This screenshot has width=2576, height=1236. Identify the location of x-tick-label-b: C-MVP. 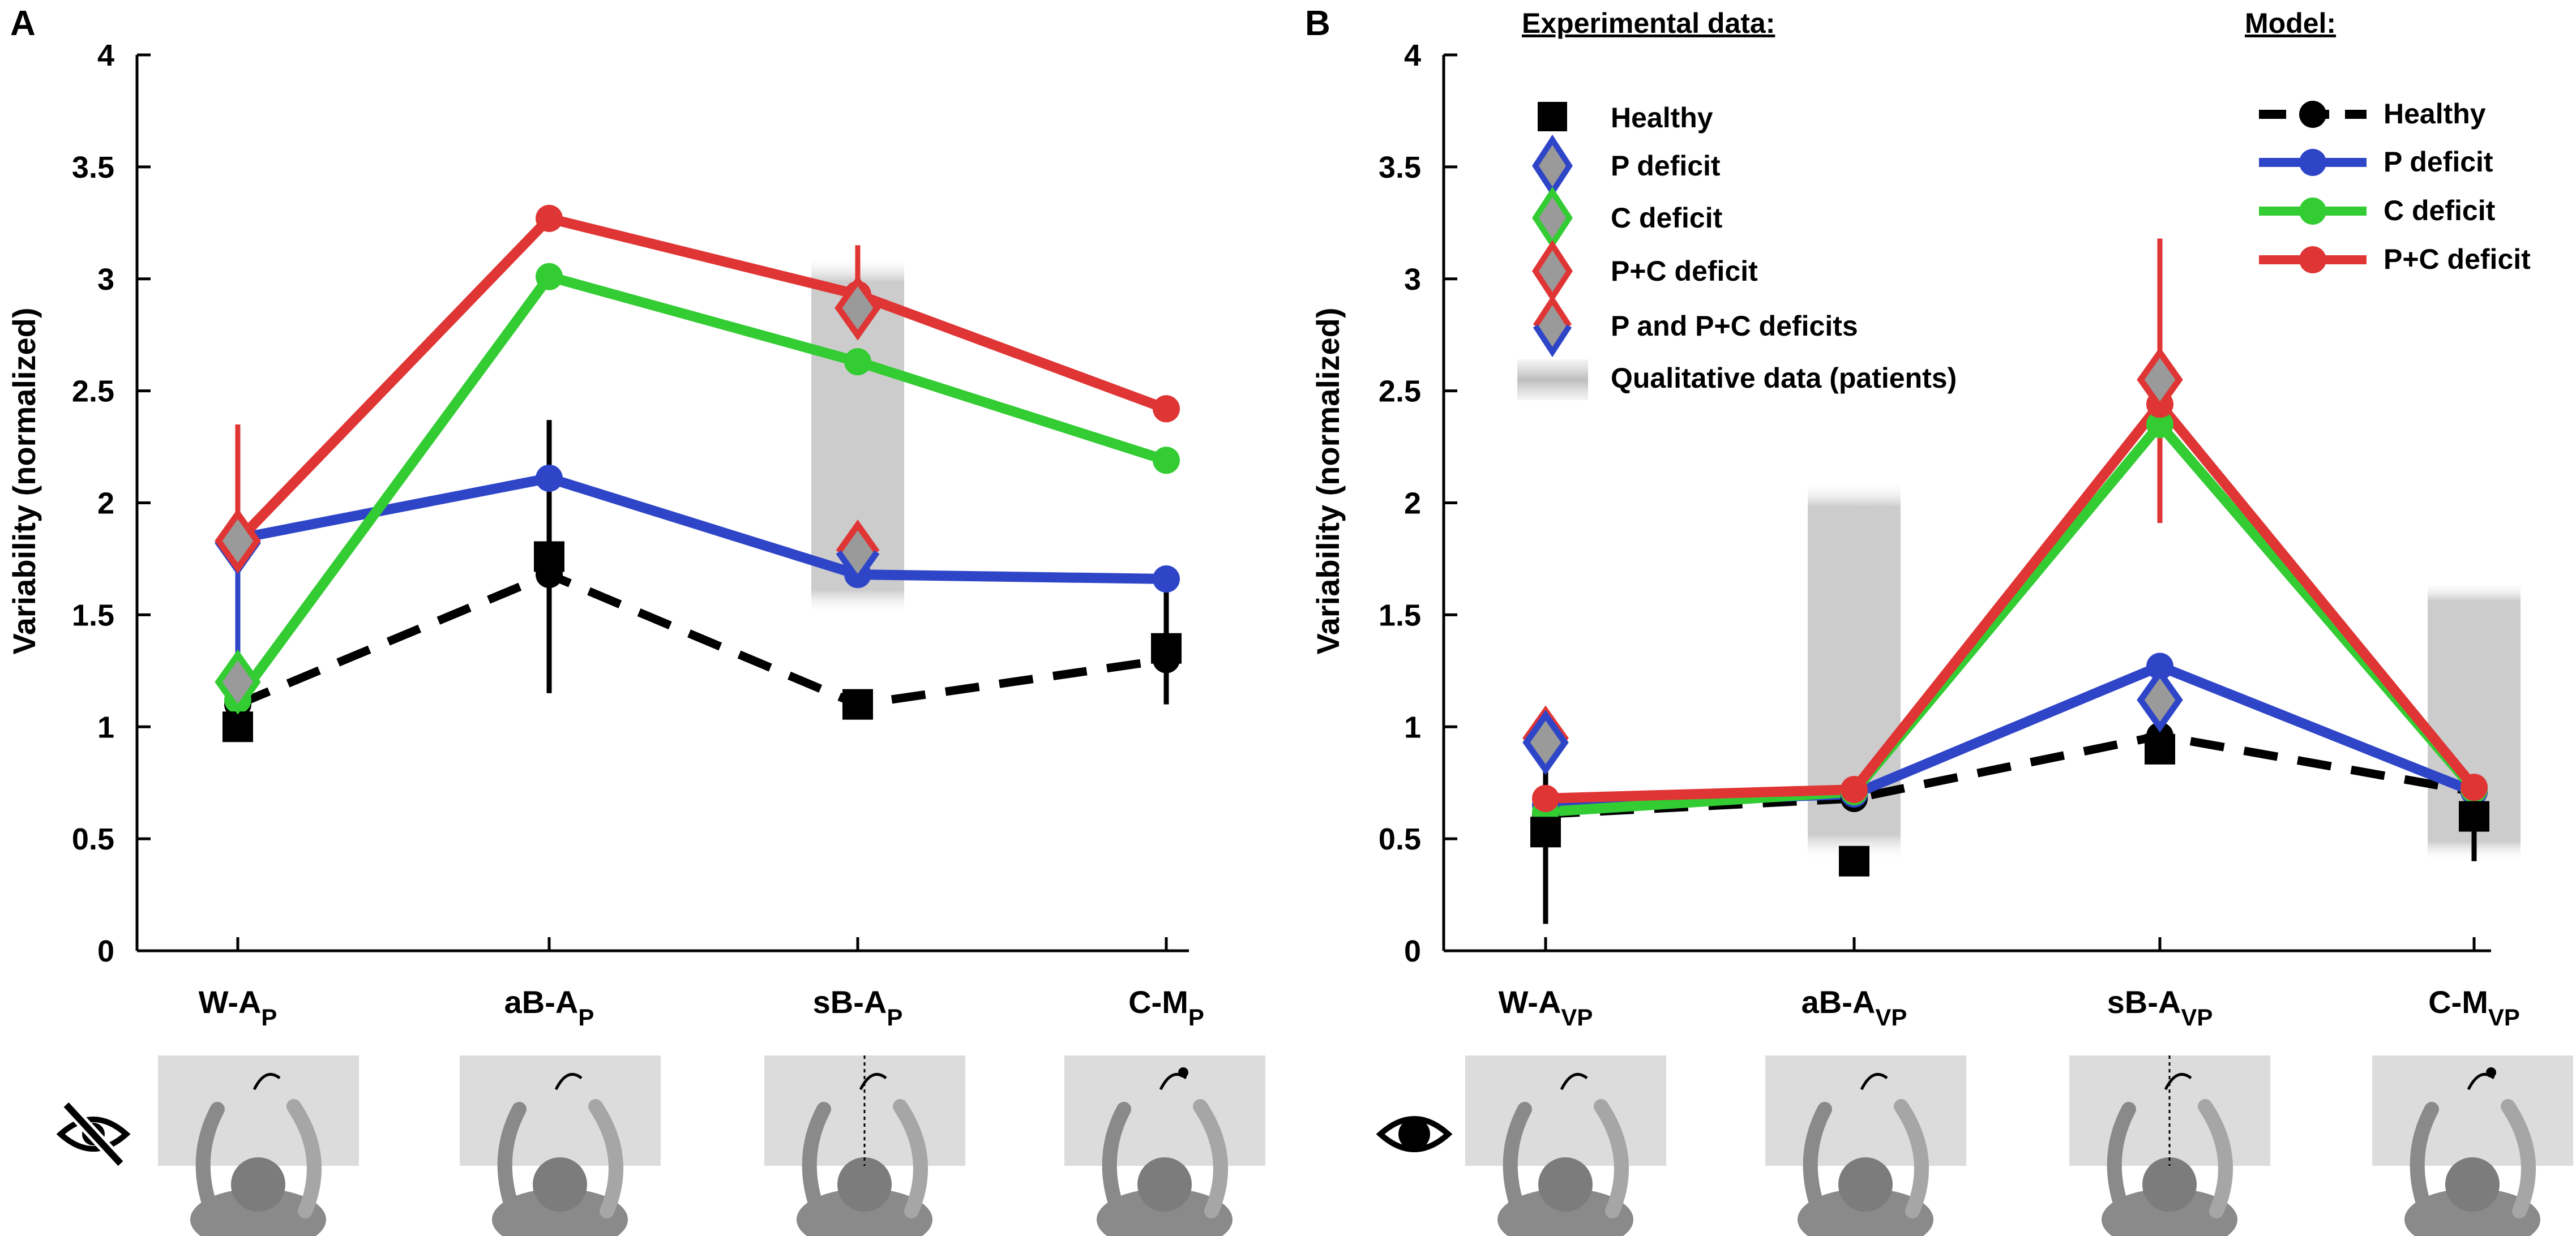
(2474, 1008).